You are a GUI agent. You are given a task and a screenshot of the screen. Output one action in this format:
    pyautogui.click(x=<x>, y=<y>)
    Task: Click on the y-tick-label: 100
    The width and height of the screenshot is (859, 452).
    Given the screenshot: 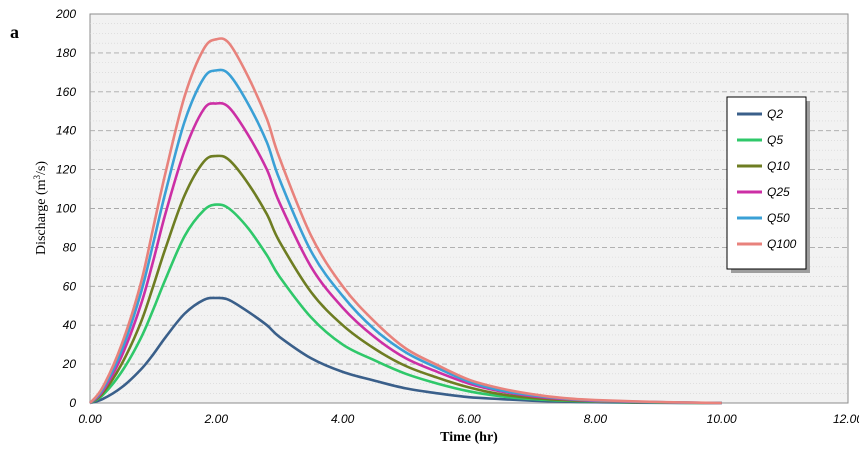 What is the action you would take?
    pyautogui.click(x=66, y=209)
    